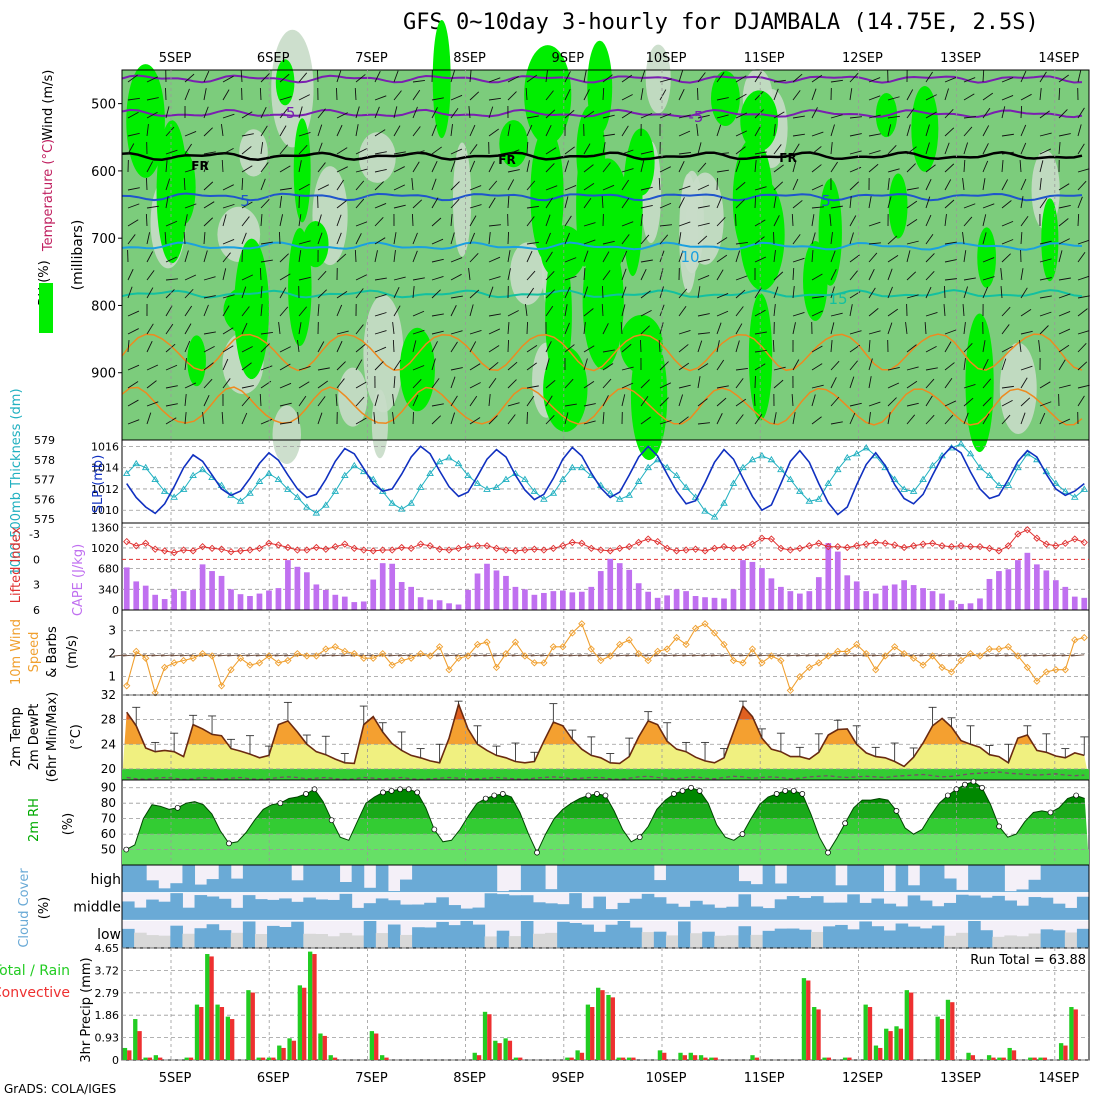 This screenshot has width=1100, height=1100. Describe the element at coordinates (960, 1078) in the screenshot. I see `x-date-label-bottom: 13SEP` at that location.